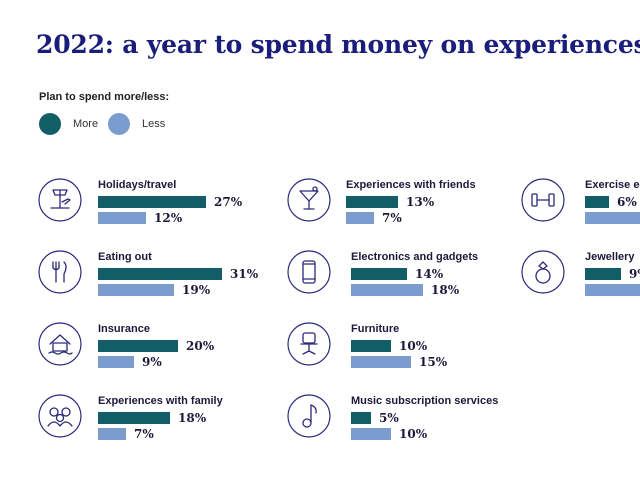 The height and width of the screenshot is (480, 640). Describe the element at coordinates (124, 329) in the screenshot. I see `category-label-insurance: Insurance` at that location.